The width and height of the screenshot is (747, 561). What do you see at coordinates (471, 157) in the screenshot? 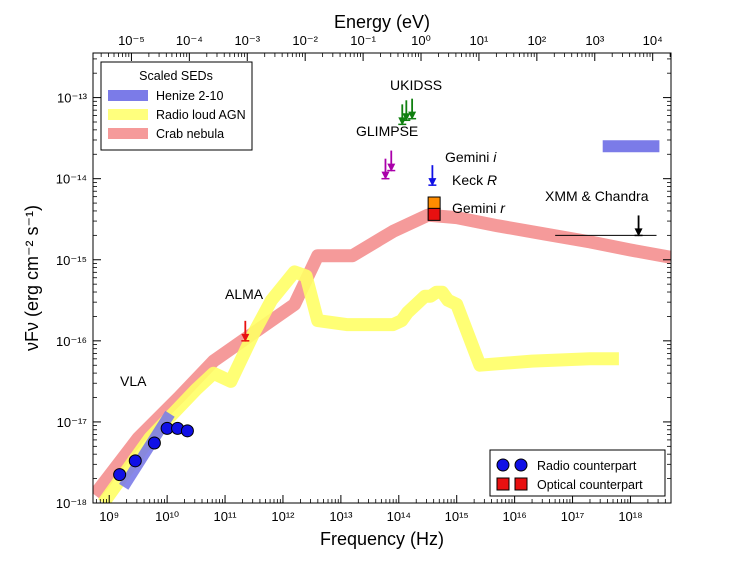
I see `gemini-i-label: Gemini i` at bounding box center [471, 157].